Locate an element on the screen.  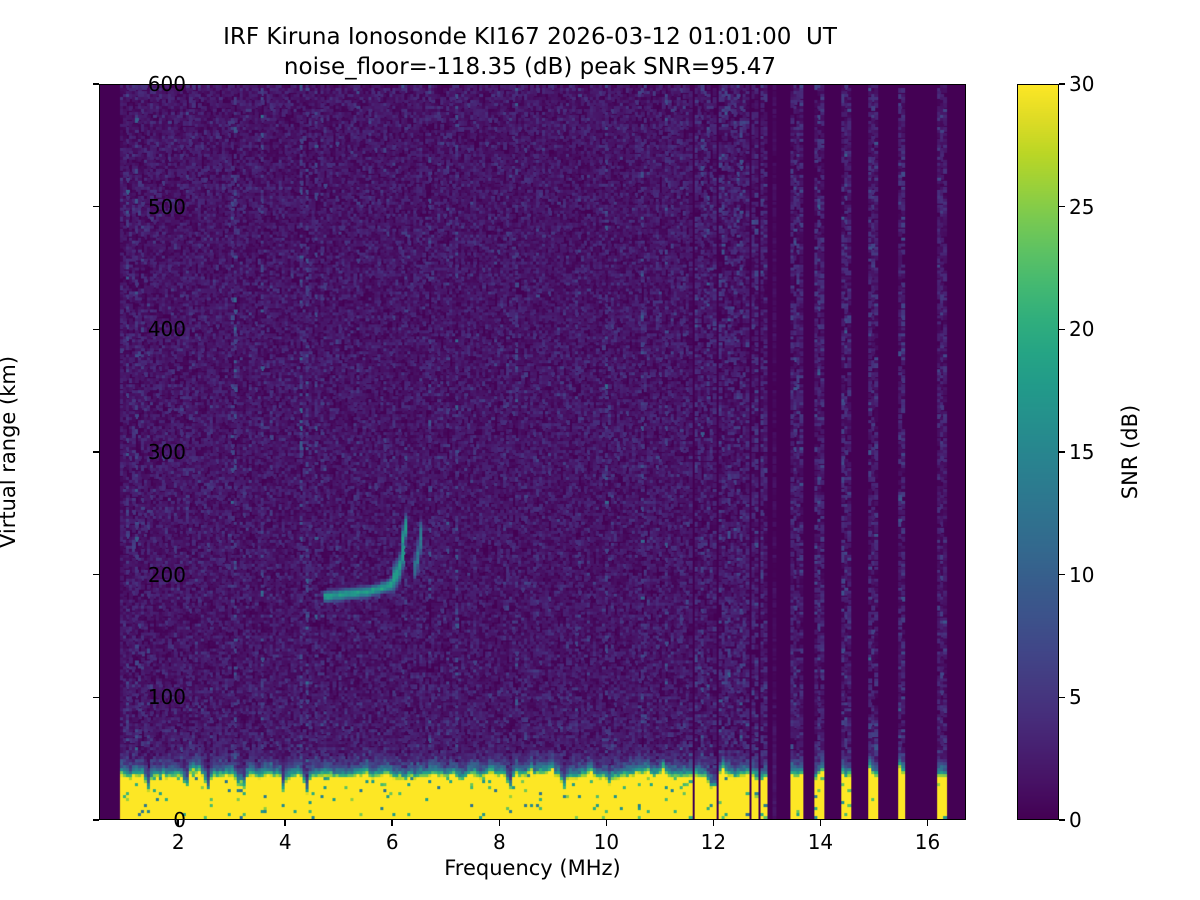
x-tick-label: 2 is located at coordinates (178, 842).